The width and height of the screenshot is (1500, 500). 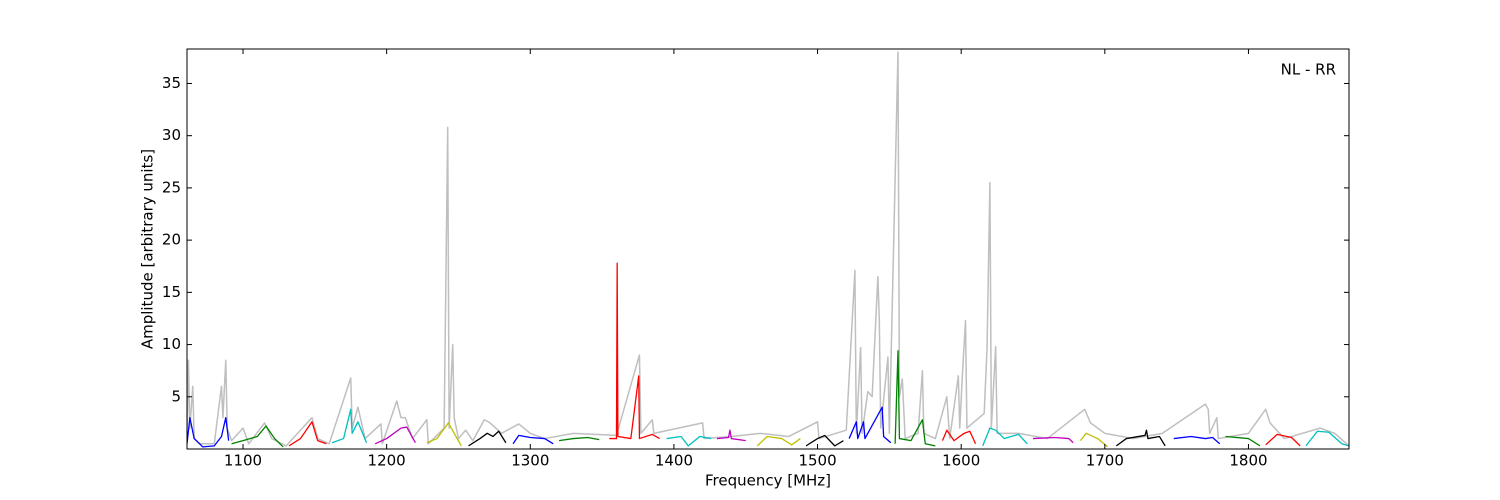 What do you see at coordinates (817, 461) in the screenshot?
I see `x-tick-label: 1500` at bounding box center [817, 461].